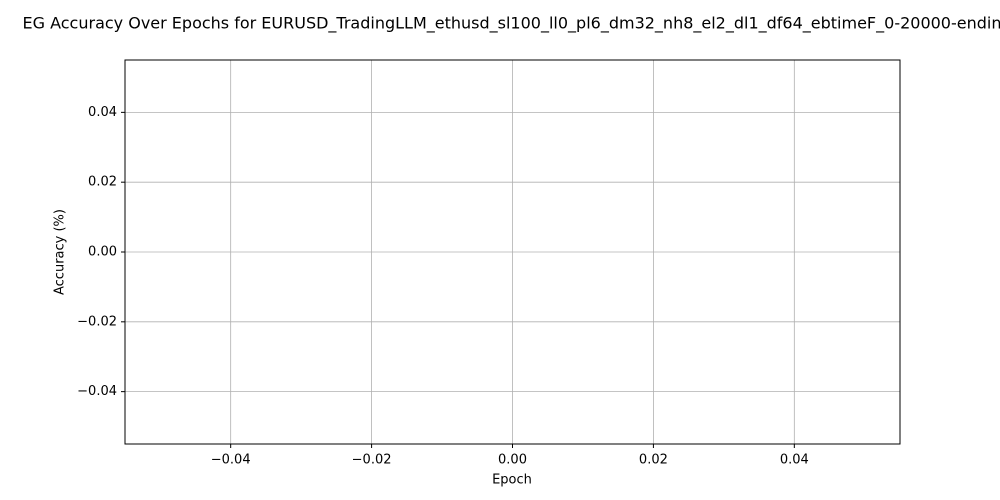 Image resolution: width=1000 pixels, height=500 pixels. What do you see at coordinates (512, 460) in the screenshot?
I see `x-tick-label: 0.00` at bounding box center [512, 460].